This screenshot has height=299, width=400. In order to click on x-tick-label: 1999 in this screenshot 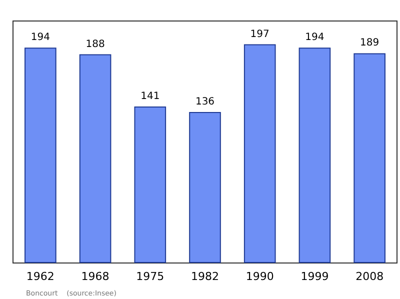, I will do `click(314, 276)`.